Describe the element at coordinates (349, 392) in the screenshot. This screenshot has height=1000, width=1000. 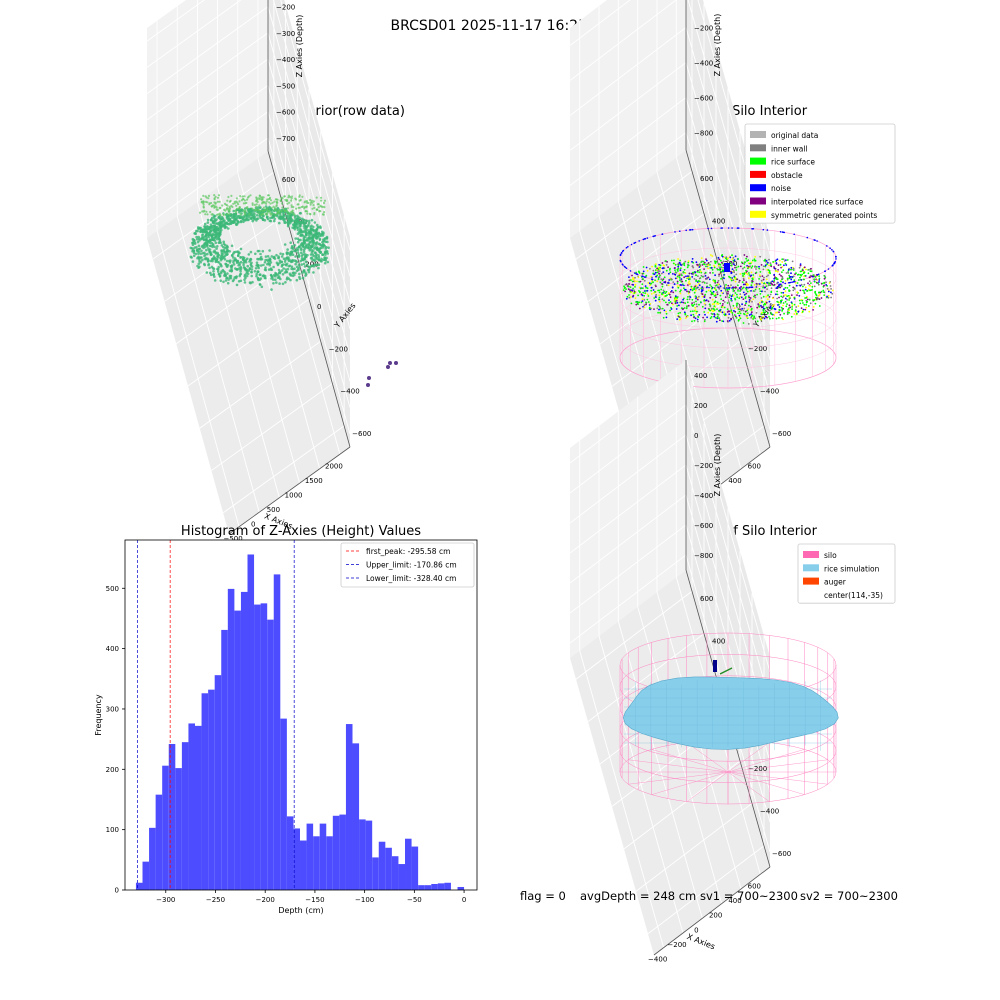
I see `y-tick-label: −400` at that location.